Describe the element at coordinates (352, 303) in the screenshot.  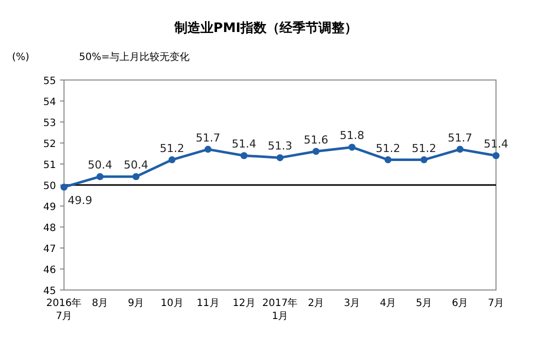
I see `x-tick-label: 3月` at that location.